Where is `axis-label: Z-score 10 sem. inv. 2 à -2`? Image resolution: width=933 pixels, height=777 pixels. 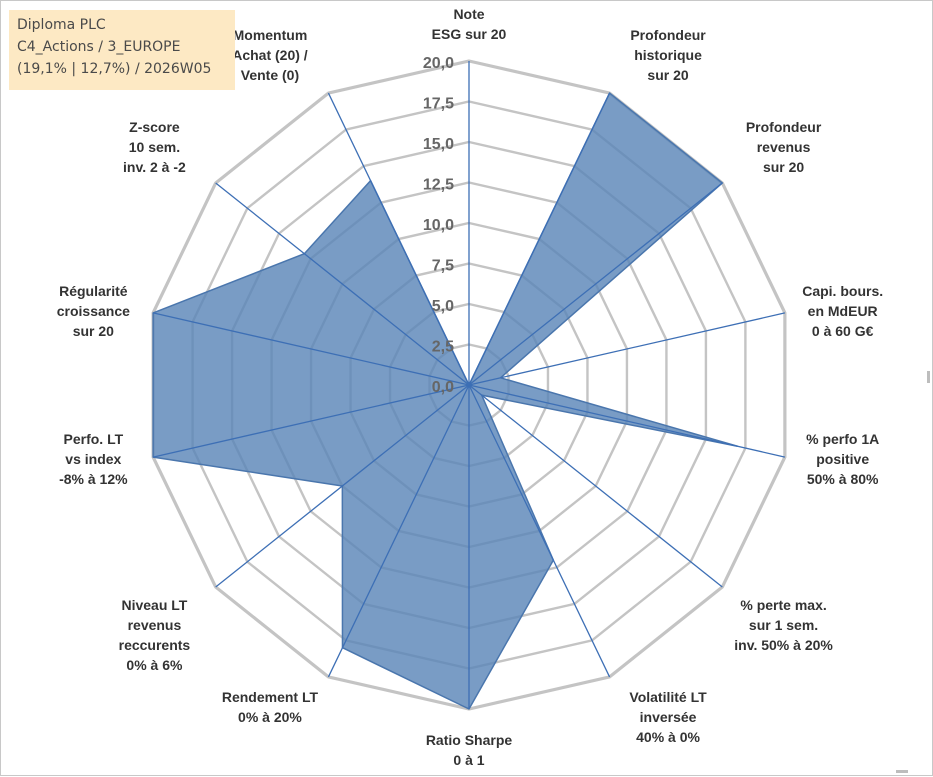 axis-label: Z-score 10 sem. inv. 2 à -2 is located at coordinates (154, 147).